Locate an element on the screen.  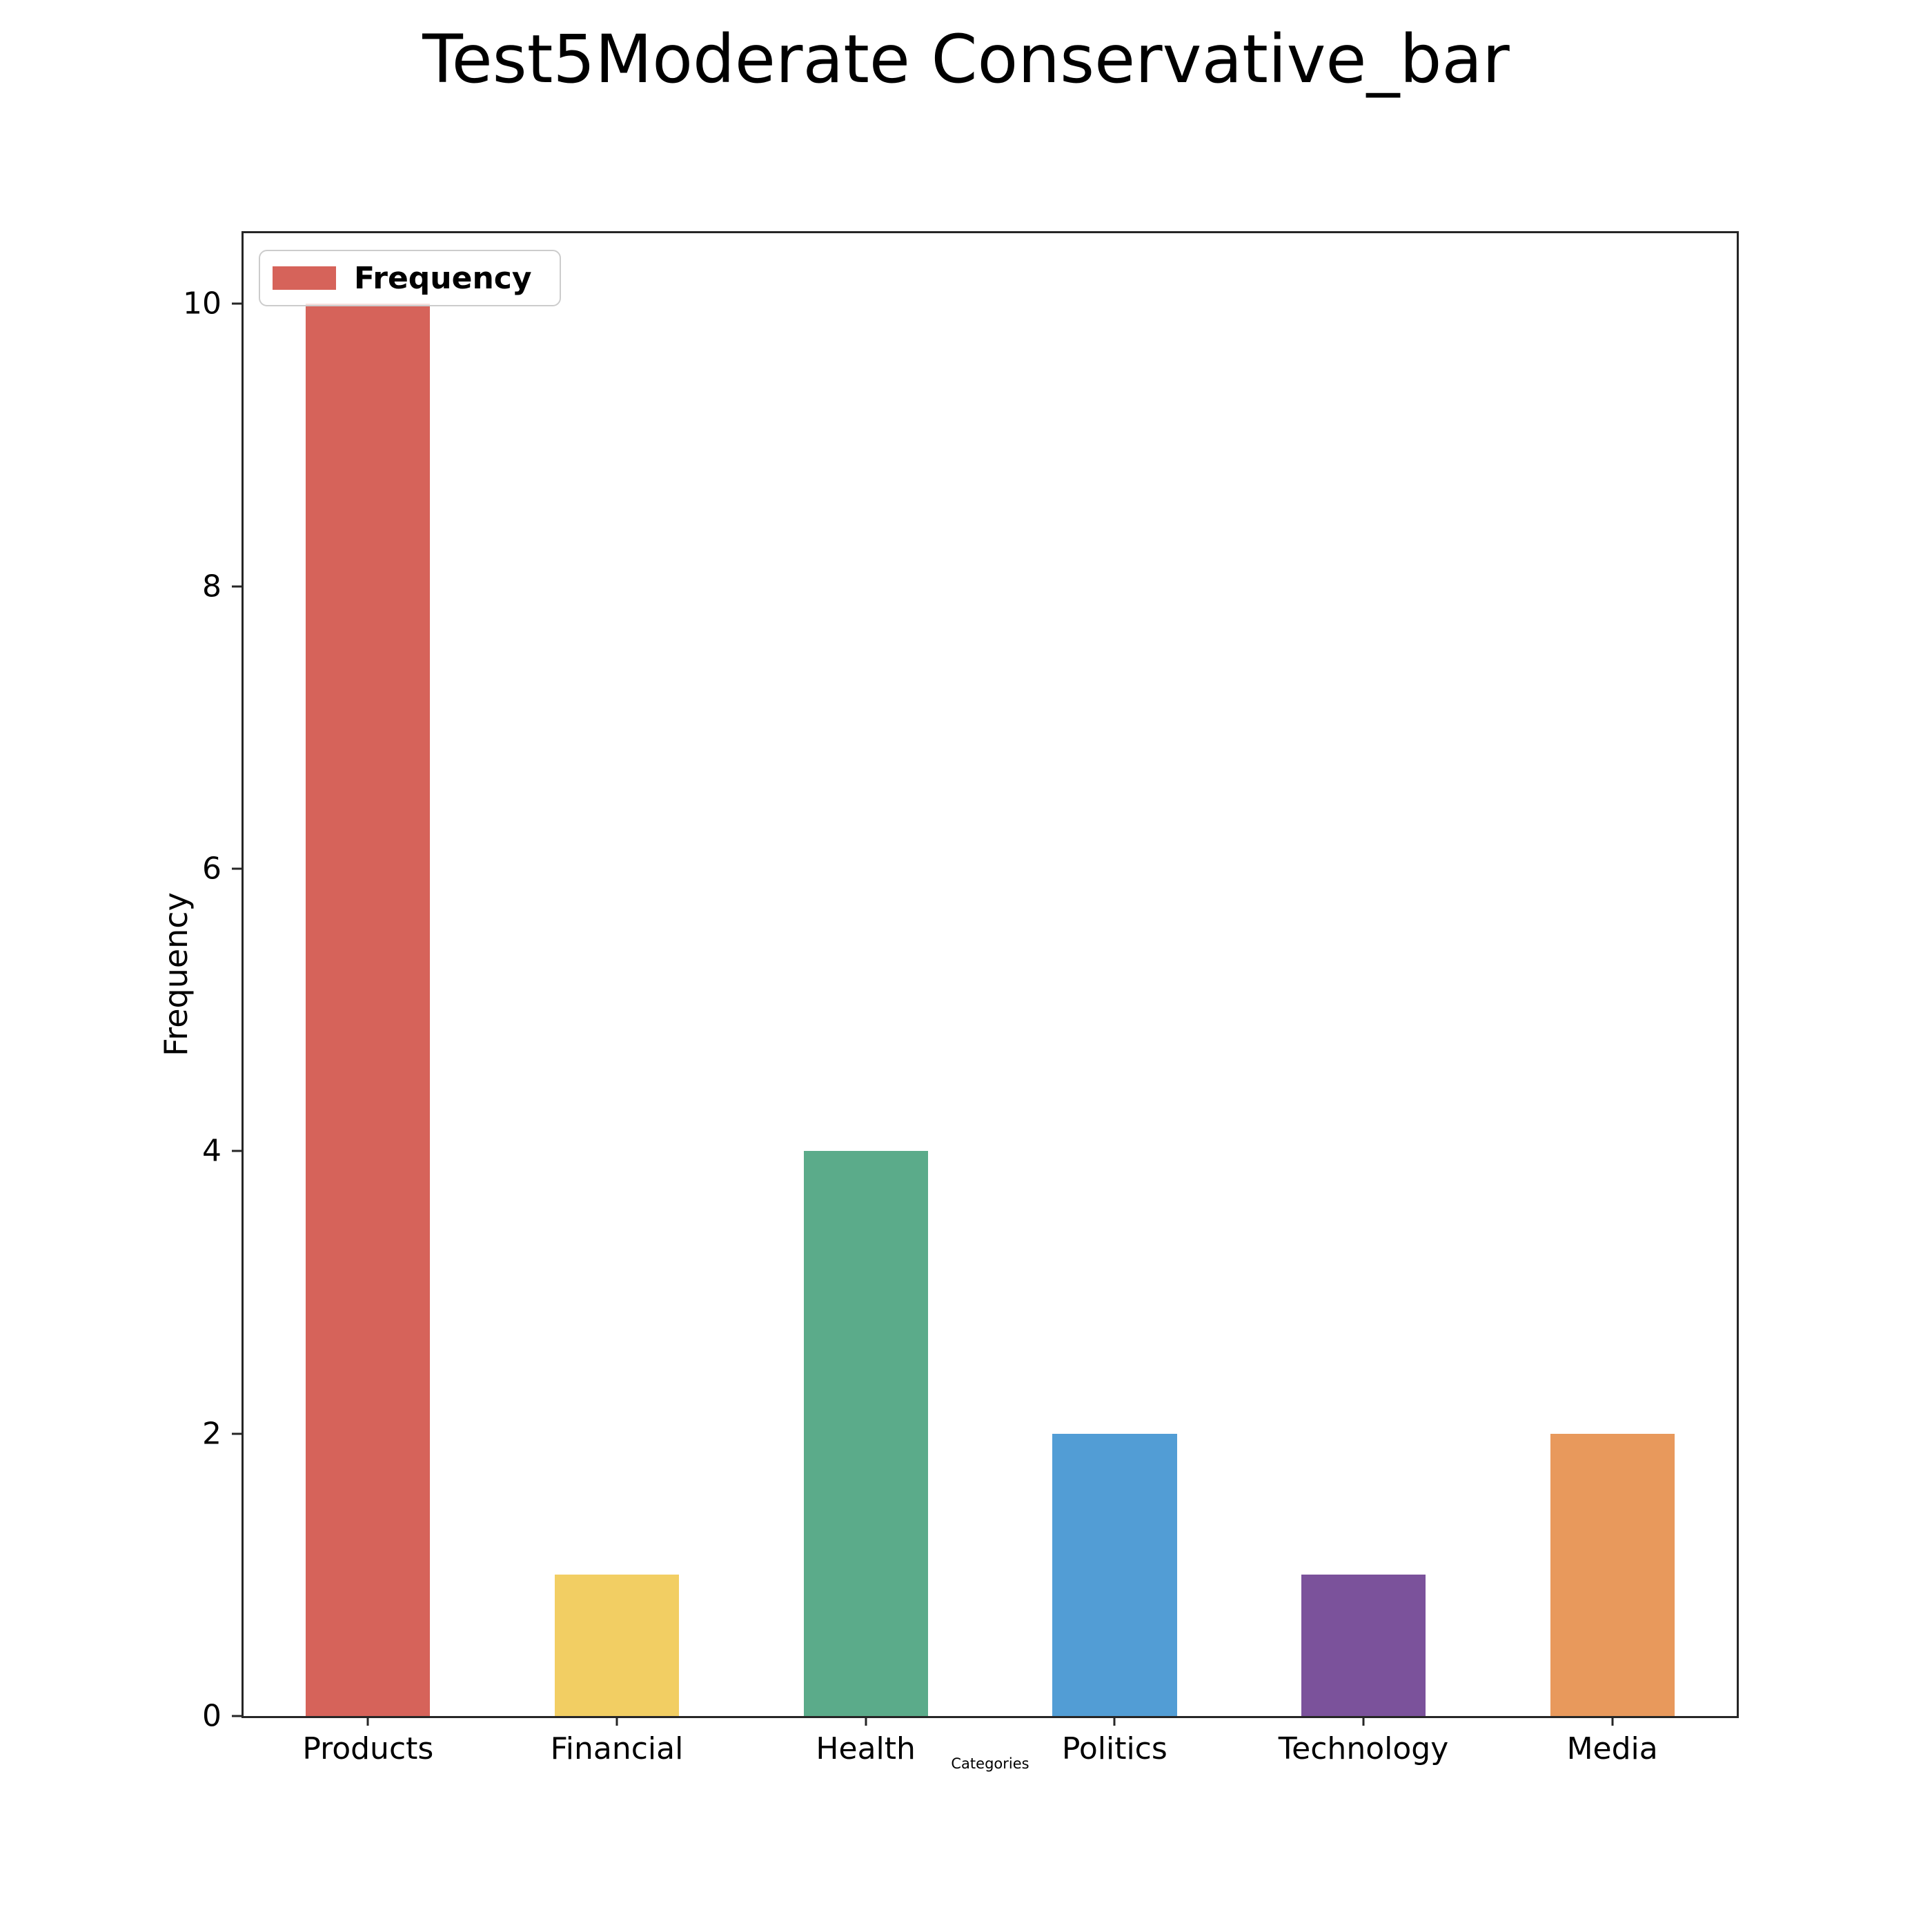
chart-title: Test5Moderate Conservative_bar is located at coordinates (966, 59).